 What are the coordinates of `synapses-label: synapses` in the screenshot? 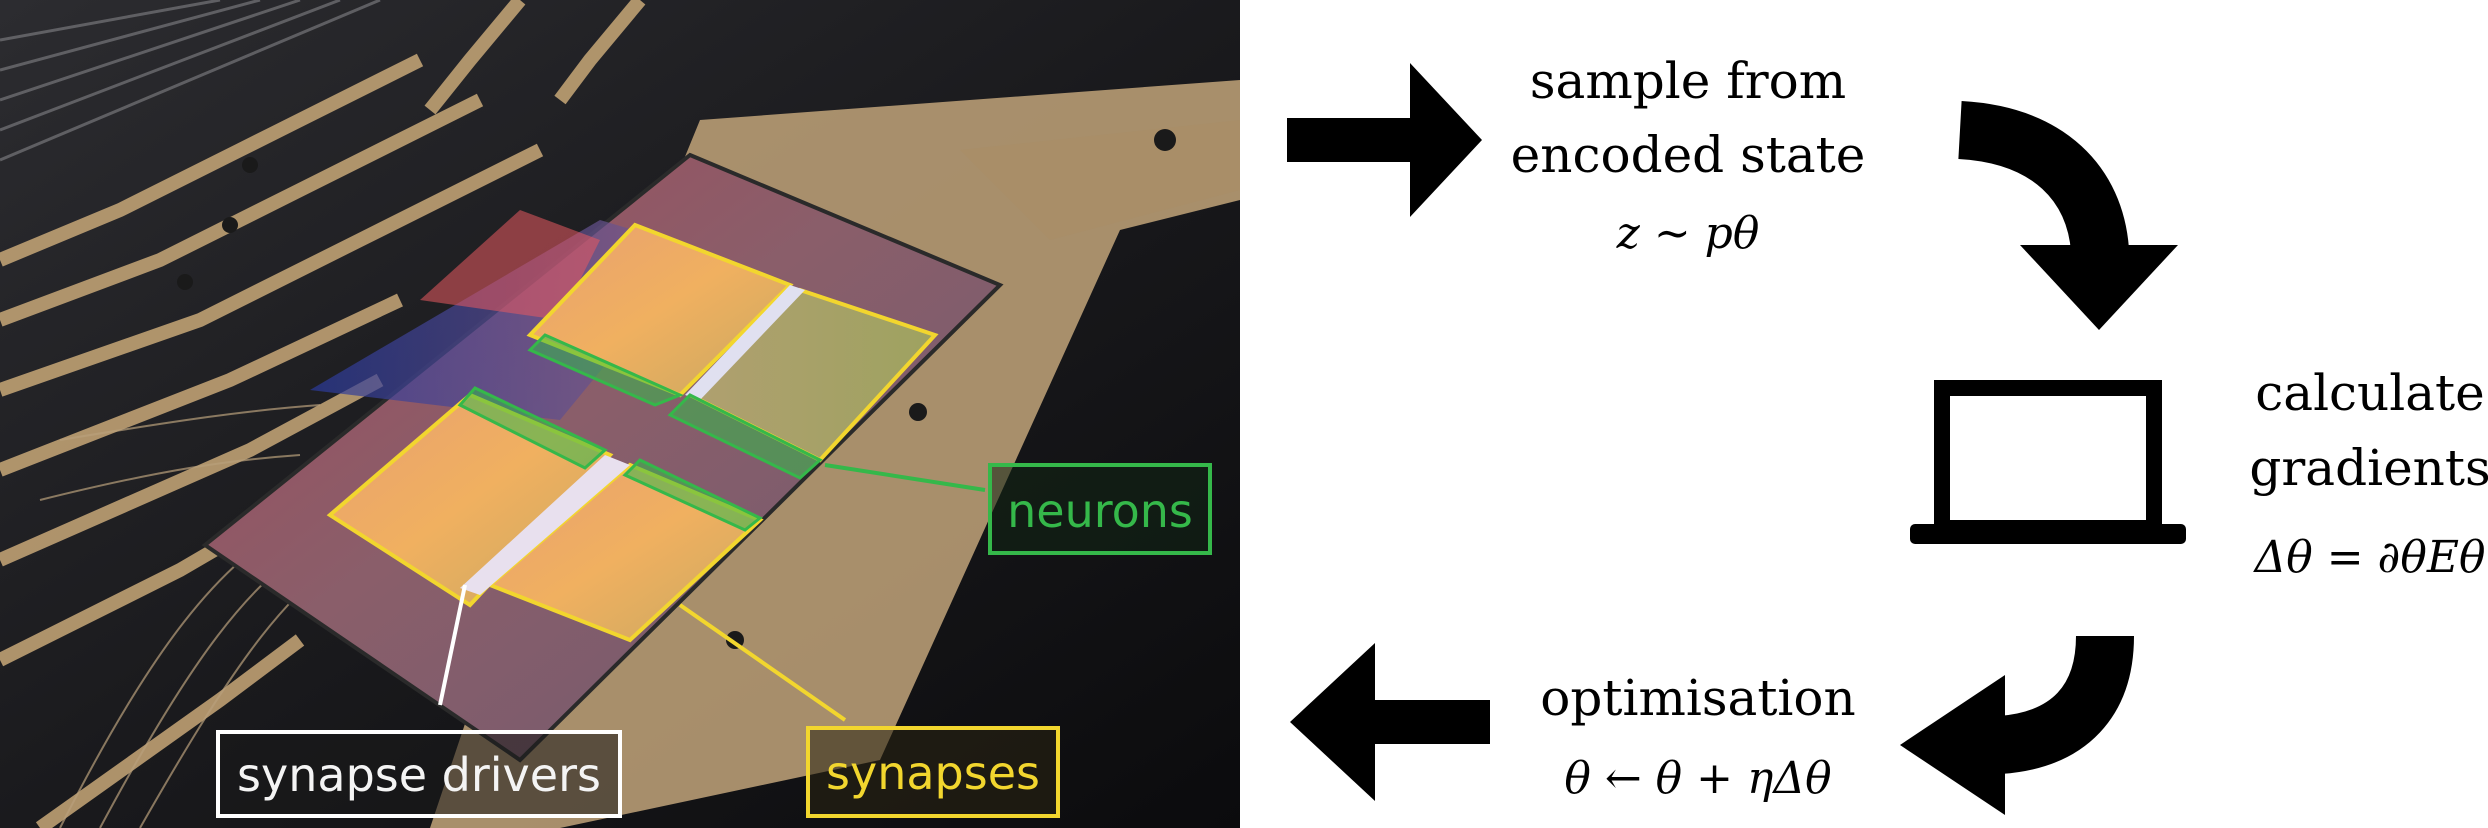 It's located at (933, 772).